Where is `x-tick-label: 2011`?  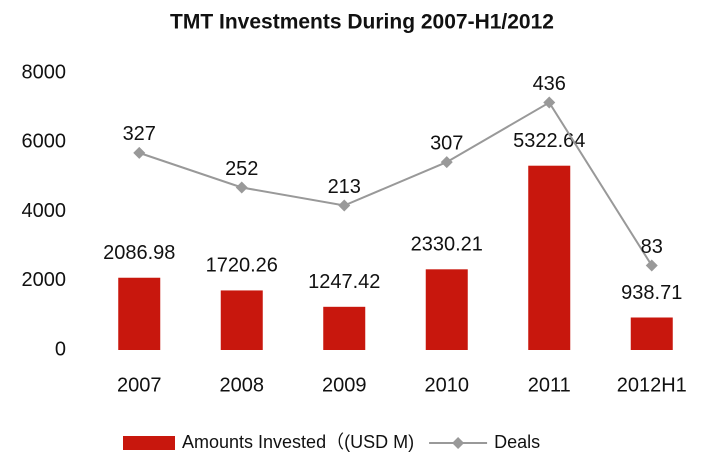
x-tick-label: 2011 is located at coordinates (549, 385).